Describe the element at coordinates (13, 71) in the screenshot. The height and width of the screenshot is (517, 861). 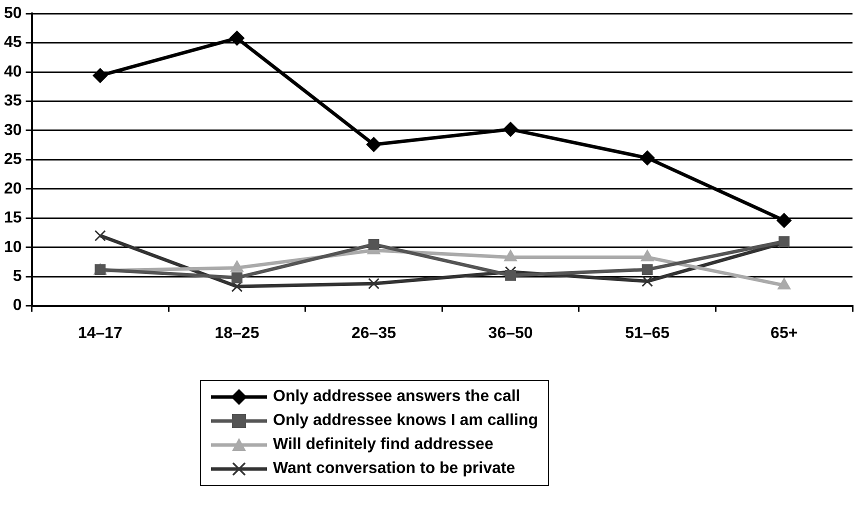
I see `y-tick-label: 40` at that location.